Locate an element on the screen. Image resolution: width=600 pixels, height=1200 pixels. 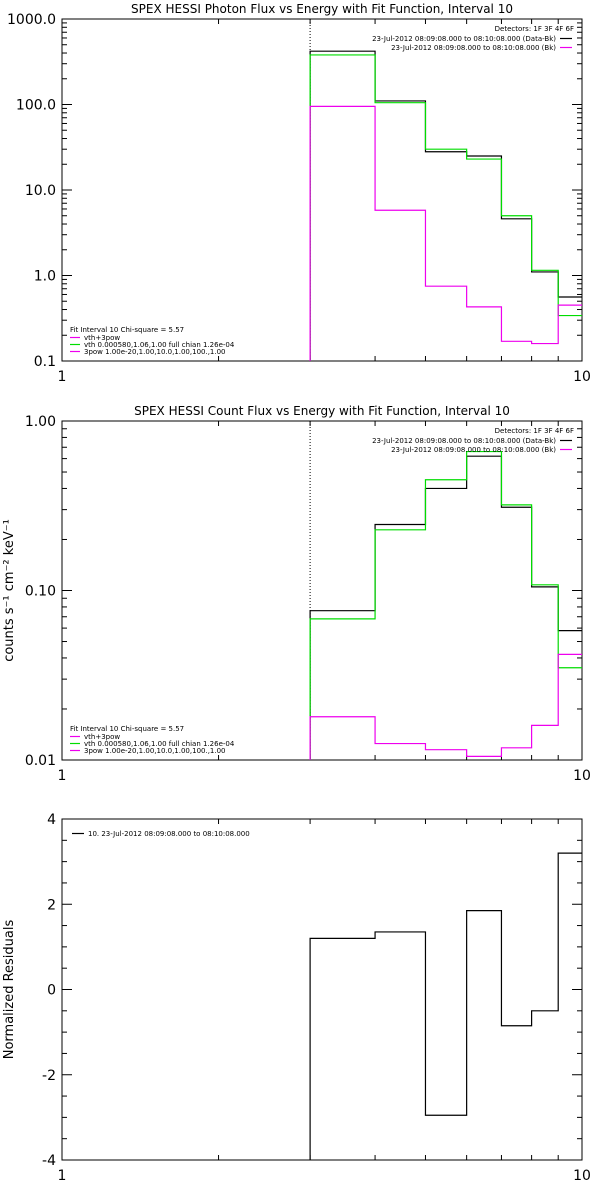
y-tick-label: 0.10 is located at coordinates (40, 592).